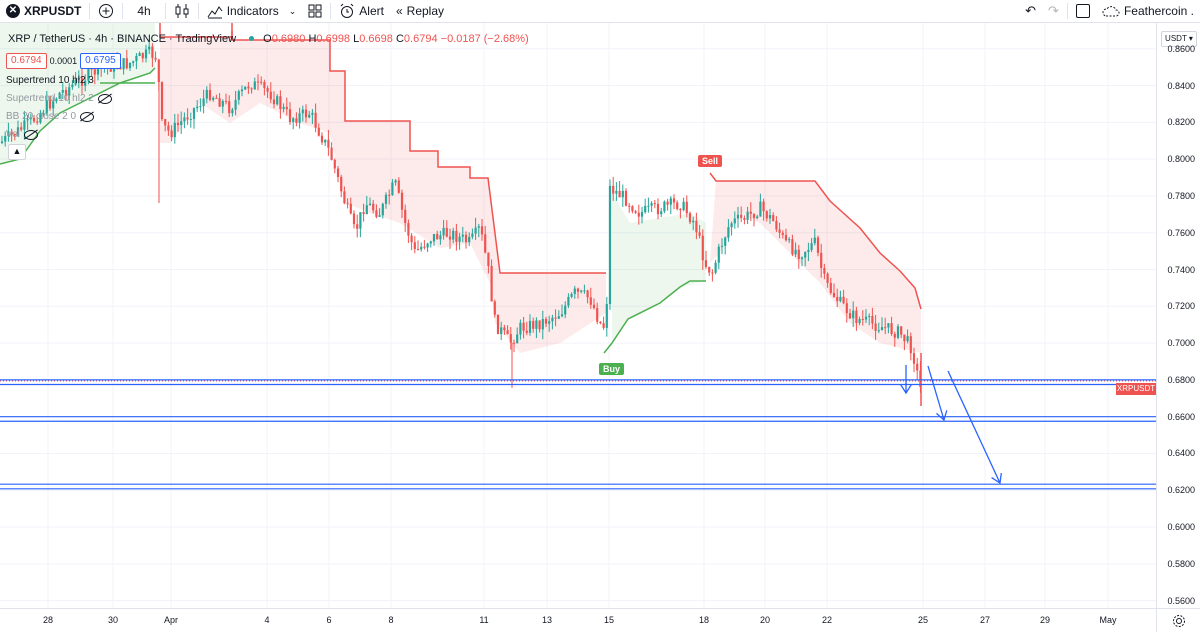 This screenshot has height=632, width=1200. What do you see at coordinates (100, 61) in the screenshot?
I see `buy-price-button: 0.6795` at bounding box center [100, 61].